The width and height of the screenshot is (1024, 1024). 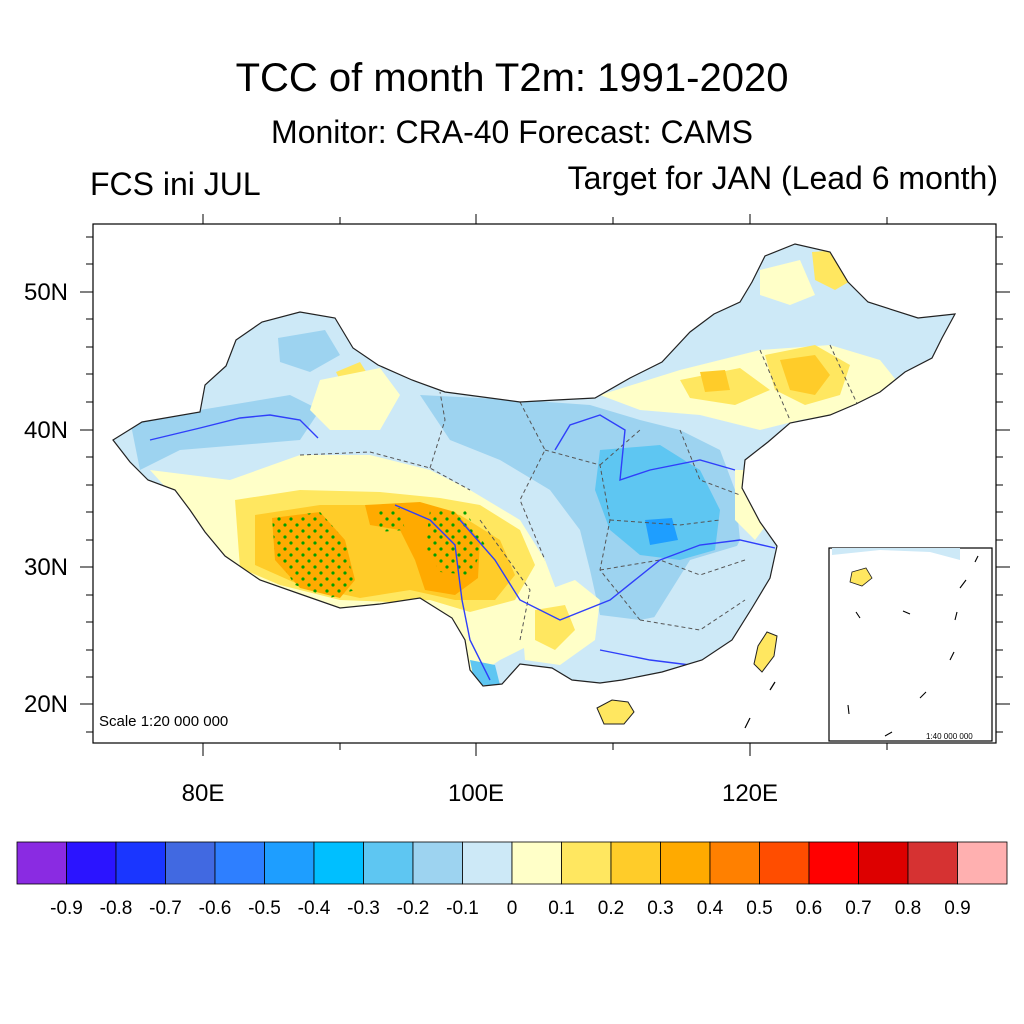 I want to click on lon-label: 120E, so click(x=750, y=793).